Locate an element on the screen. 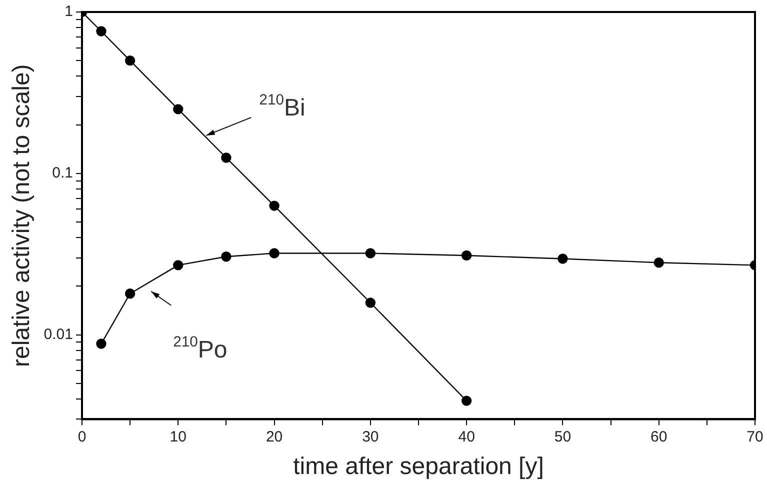 The image size is (767, 488). x-tick-label: 40 is located at coordinates (466, 437).